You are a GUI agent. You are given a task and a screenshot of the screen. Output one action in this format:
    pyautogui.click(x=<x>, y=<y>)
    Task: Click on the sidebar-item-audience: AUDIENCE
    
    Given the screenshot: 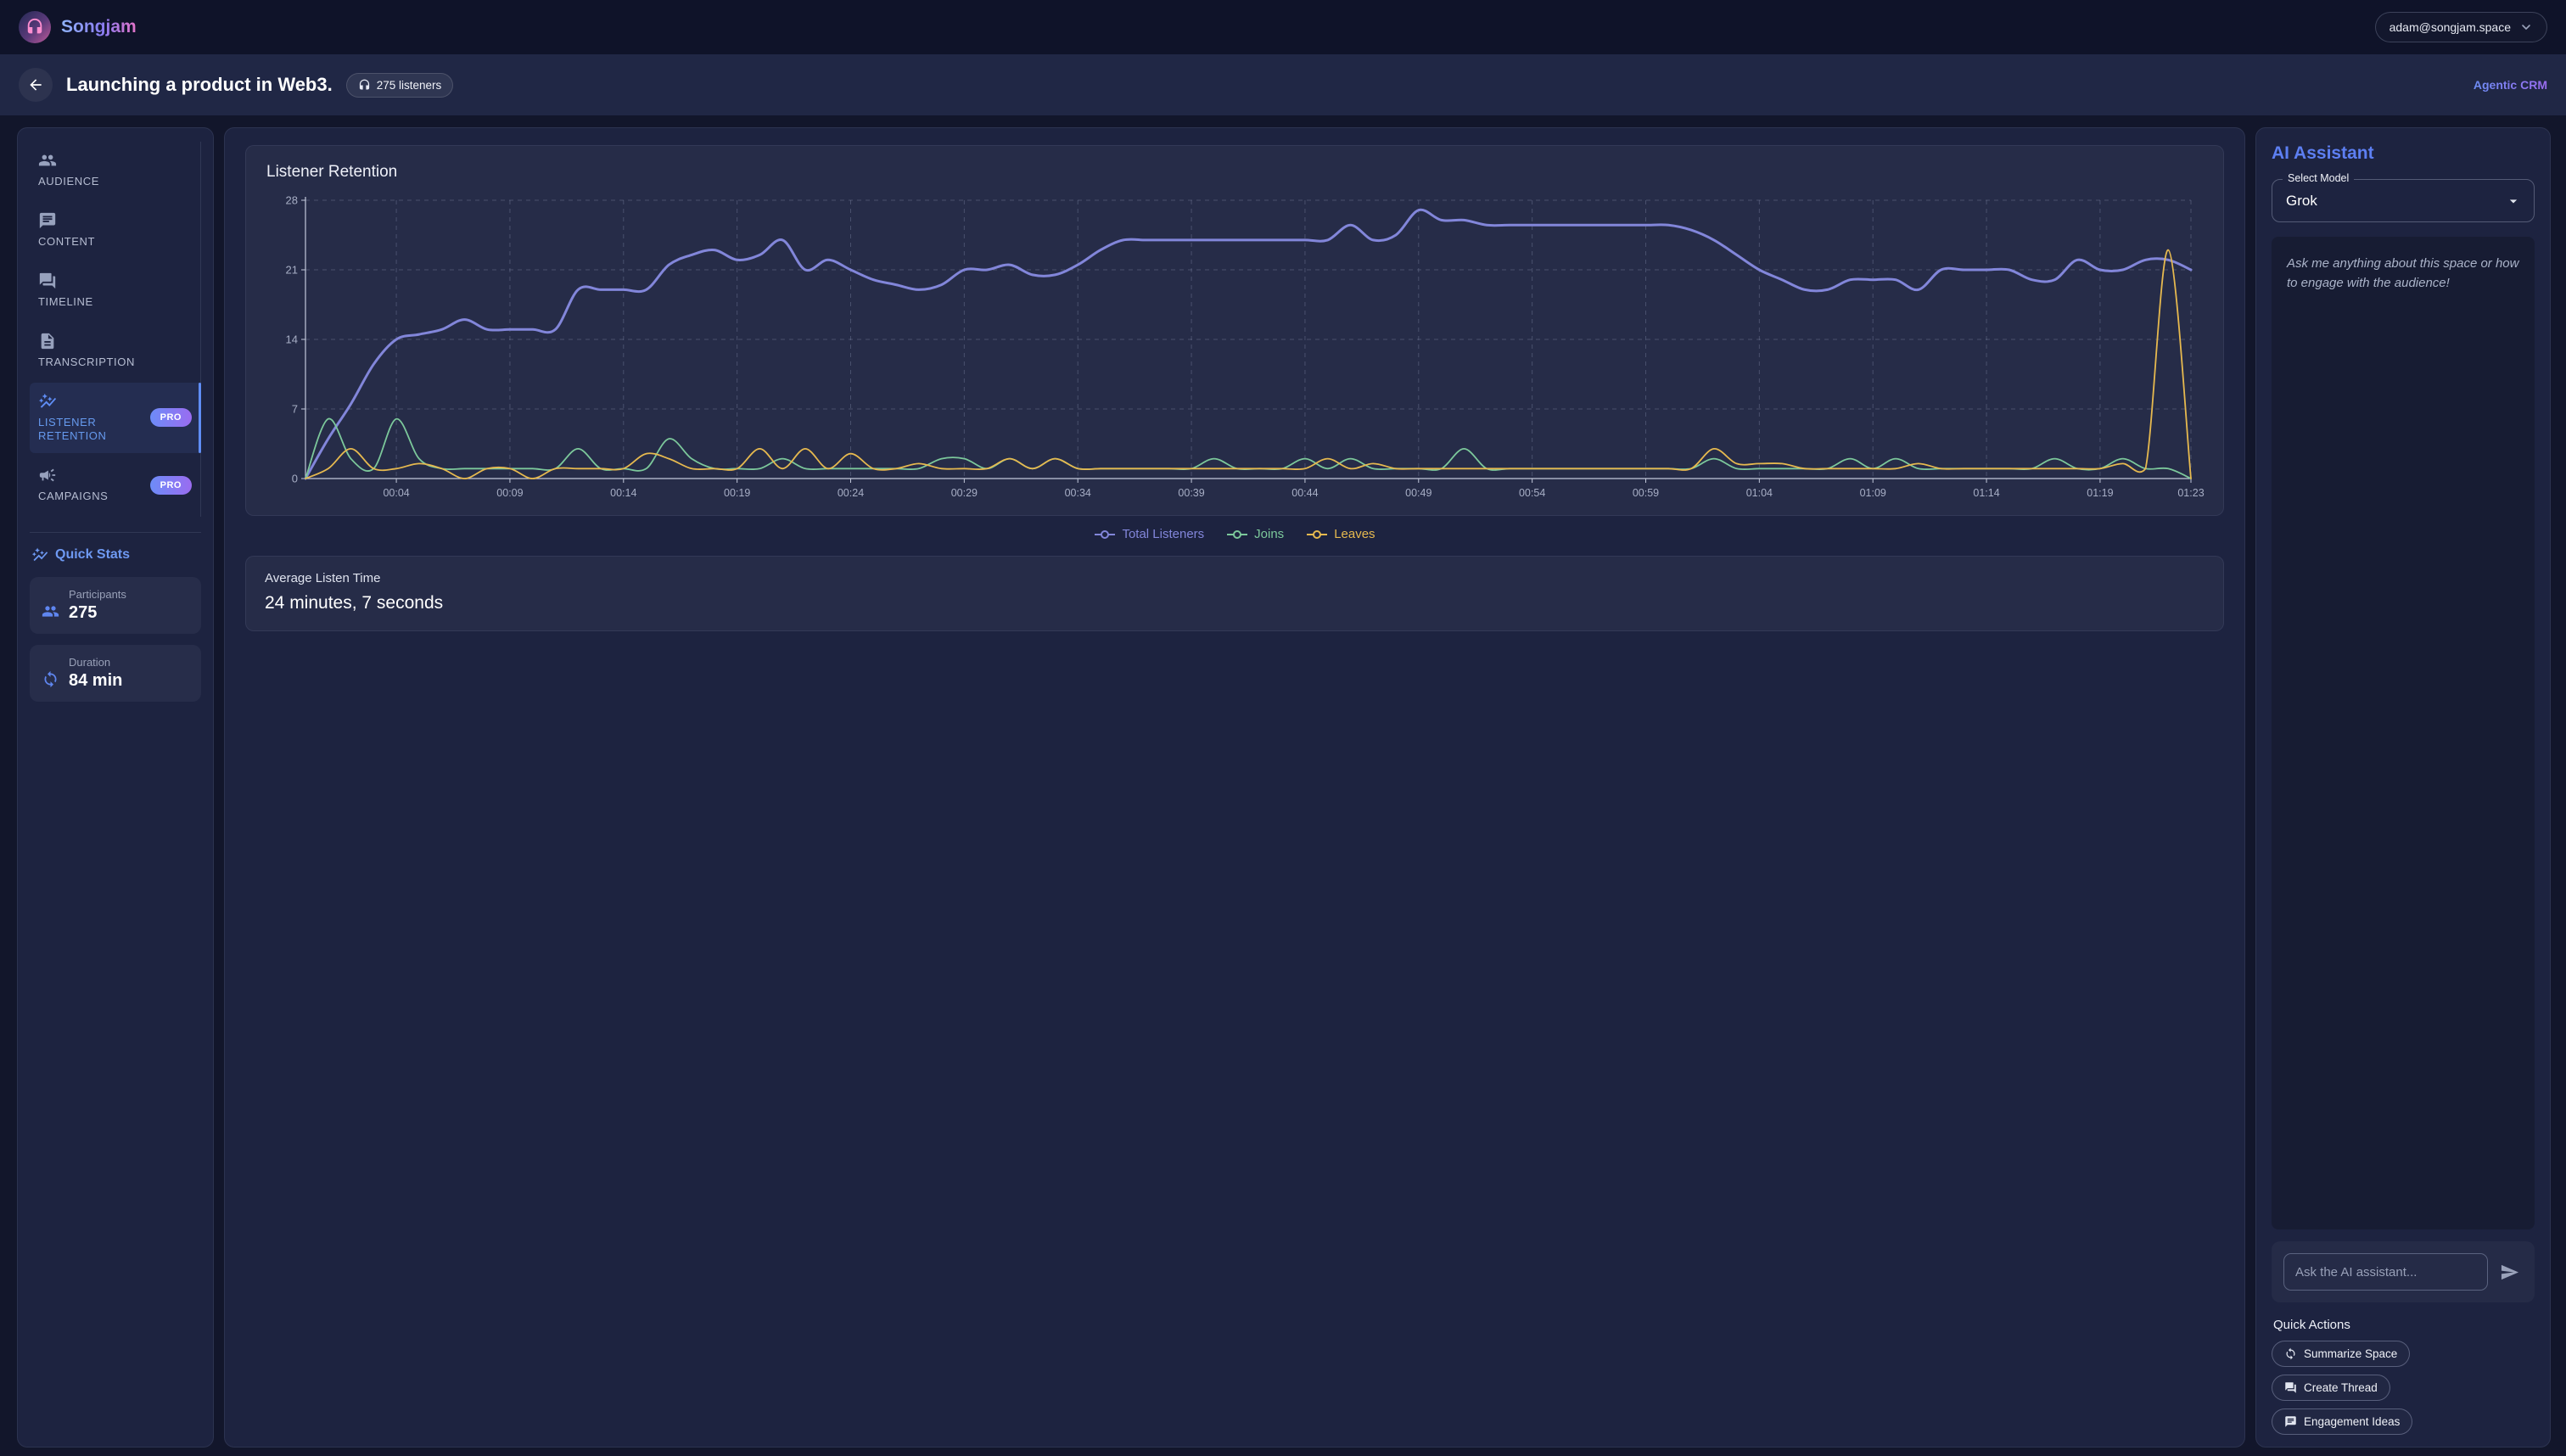 What is the action you would take?
    pyautogui.click(x=115, y=171)
    